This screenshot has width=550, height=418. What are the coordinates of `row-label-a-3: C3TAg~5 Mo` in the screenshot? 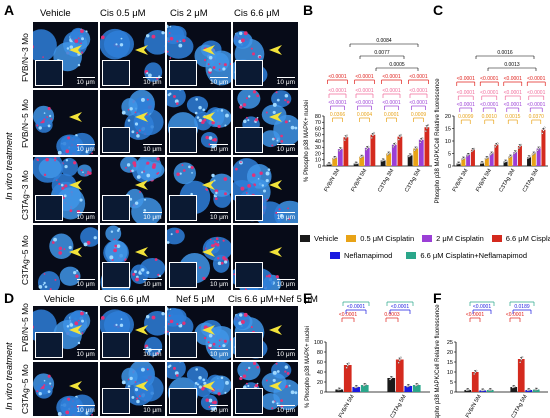 It's located at (25, 260).